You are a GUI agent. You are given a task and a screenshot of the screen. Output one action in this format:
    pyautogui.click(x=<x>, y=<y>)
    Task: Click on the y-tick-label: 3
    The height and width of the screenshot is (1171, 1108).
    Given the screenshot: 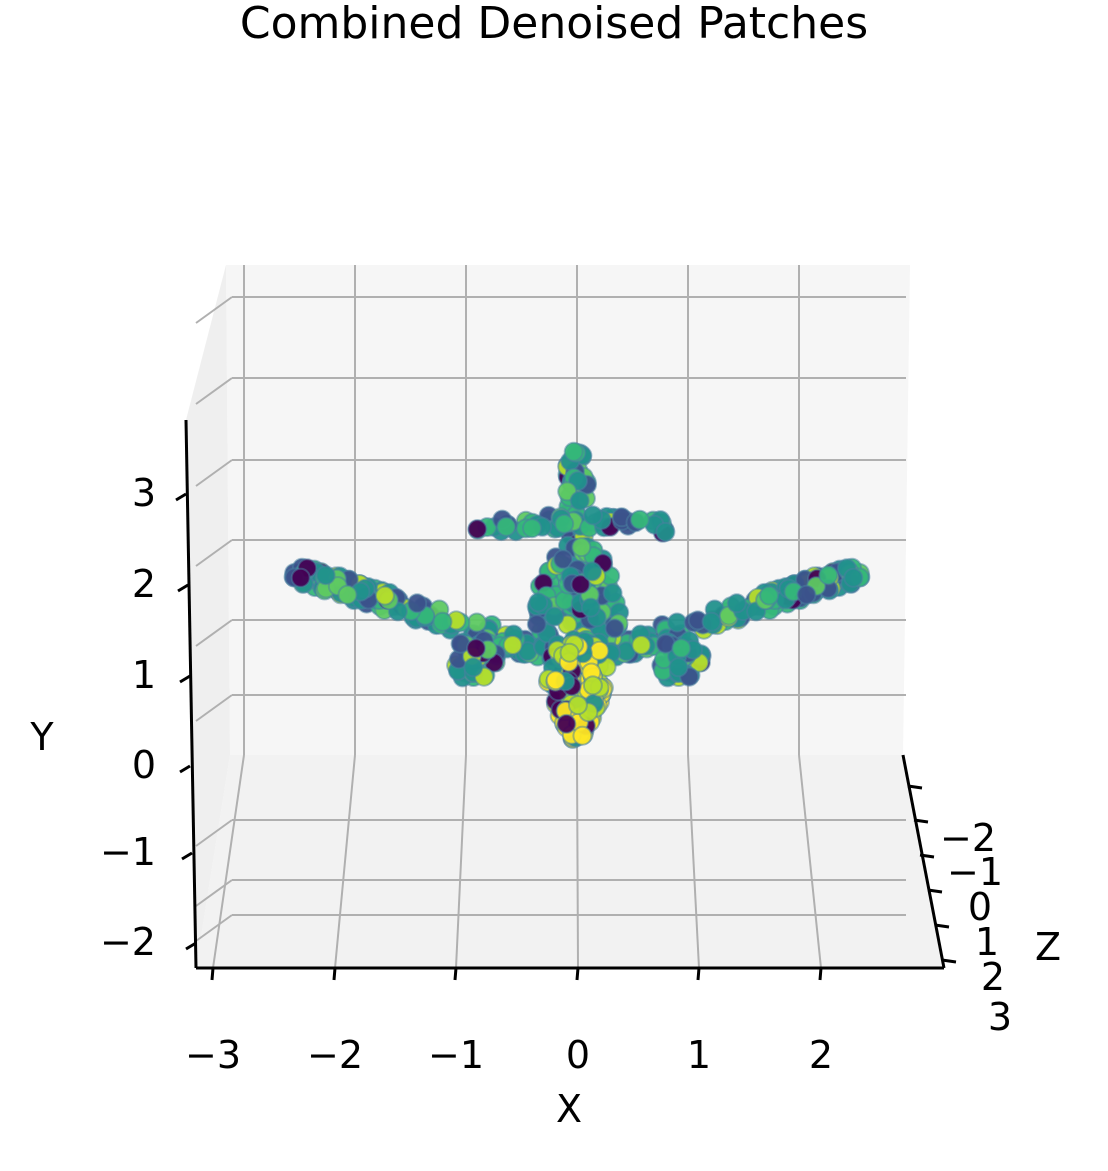 What is the action you would take?
    pyautogui.click(x=144, y=493)
    